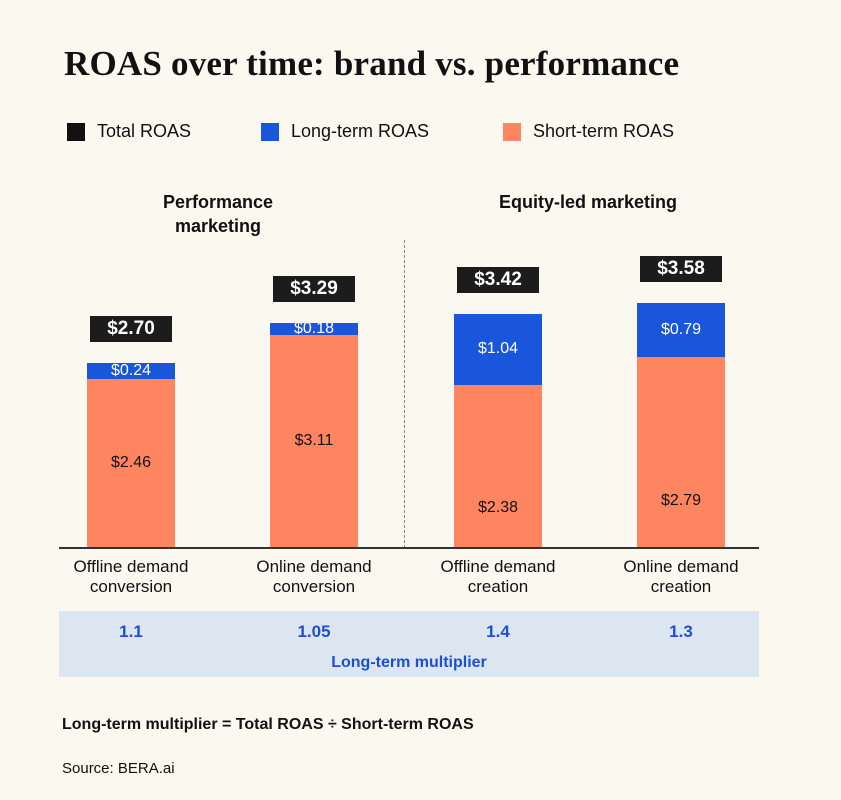  What do you see at coordinates (588, 202) in the screenshot?
I see `group-heading-equity: Equity-led marketing` at bounding box center [588, 202].